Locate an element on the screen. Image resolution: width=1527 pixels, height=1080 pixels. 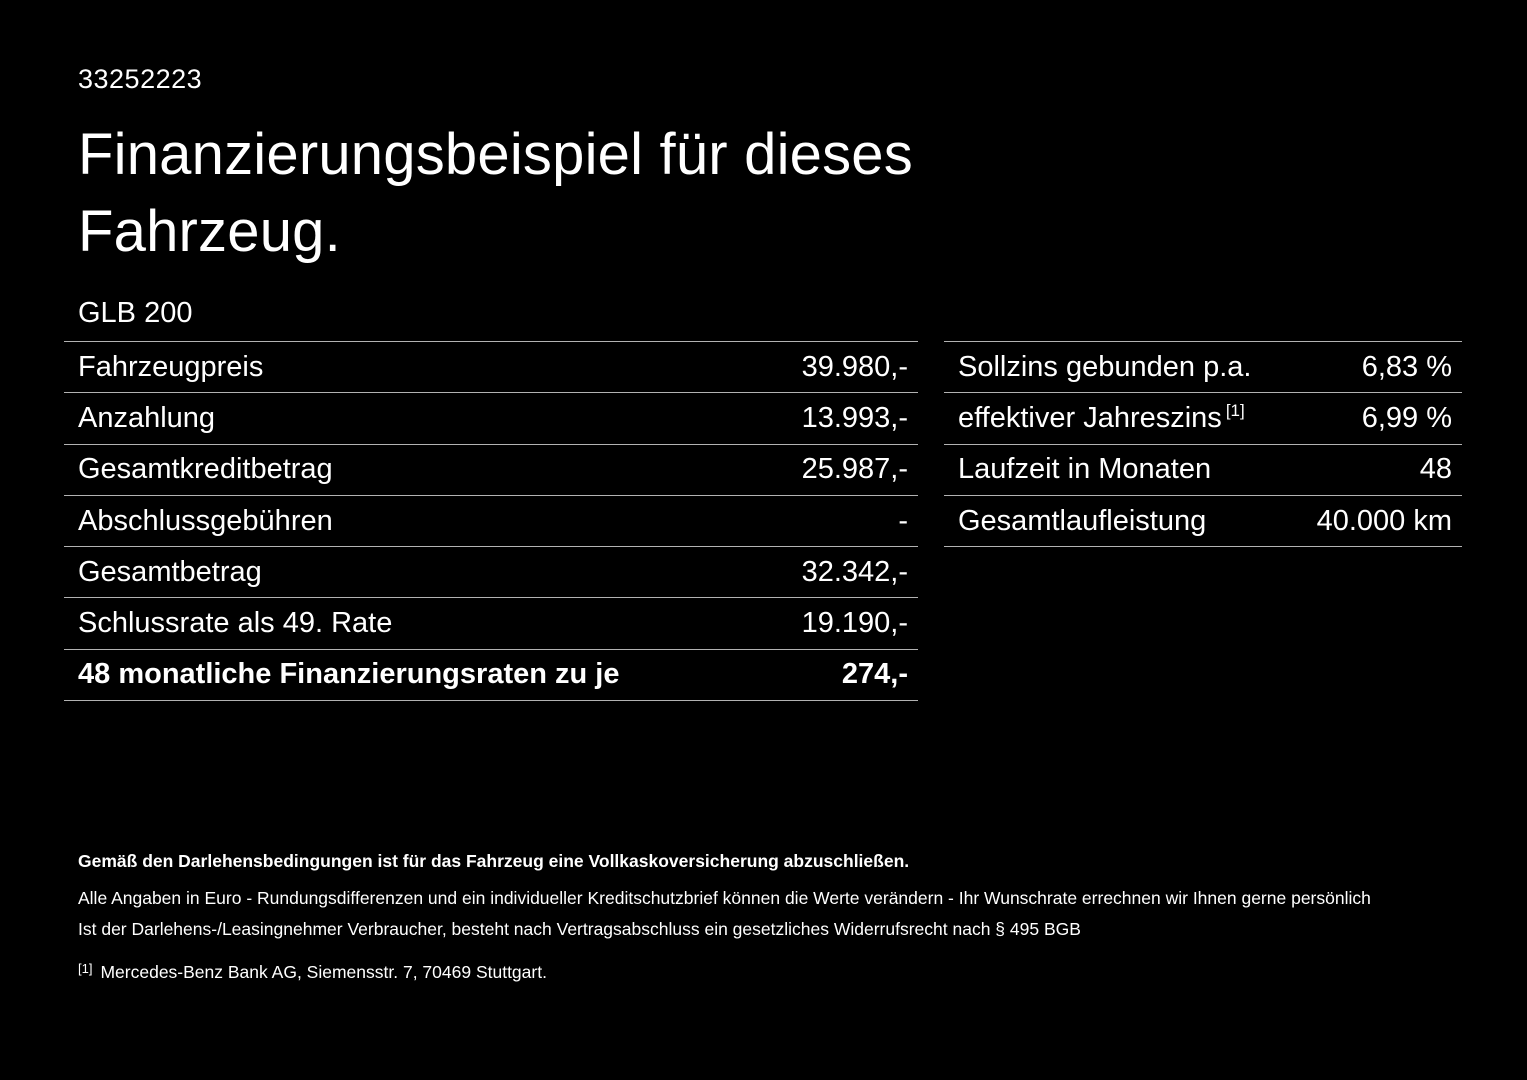
table-row: Sollzins gebunden p.a. 6,83 % is located at coordinates (1203, 366).